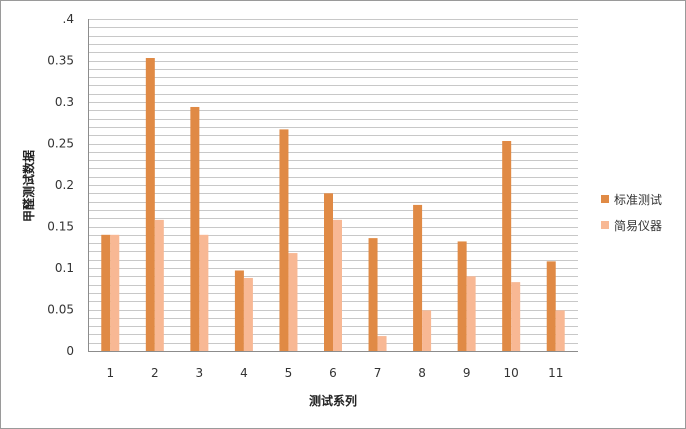  What do you see at coordinates (28, 186) in the screenshot?
I see `y-axis-title: 甲醛测试数据` at bounding box center [28, 186].